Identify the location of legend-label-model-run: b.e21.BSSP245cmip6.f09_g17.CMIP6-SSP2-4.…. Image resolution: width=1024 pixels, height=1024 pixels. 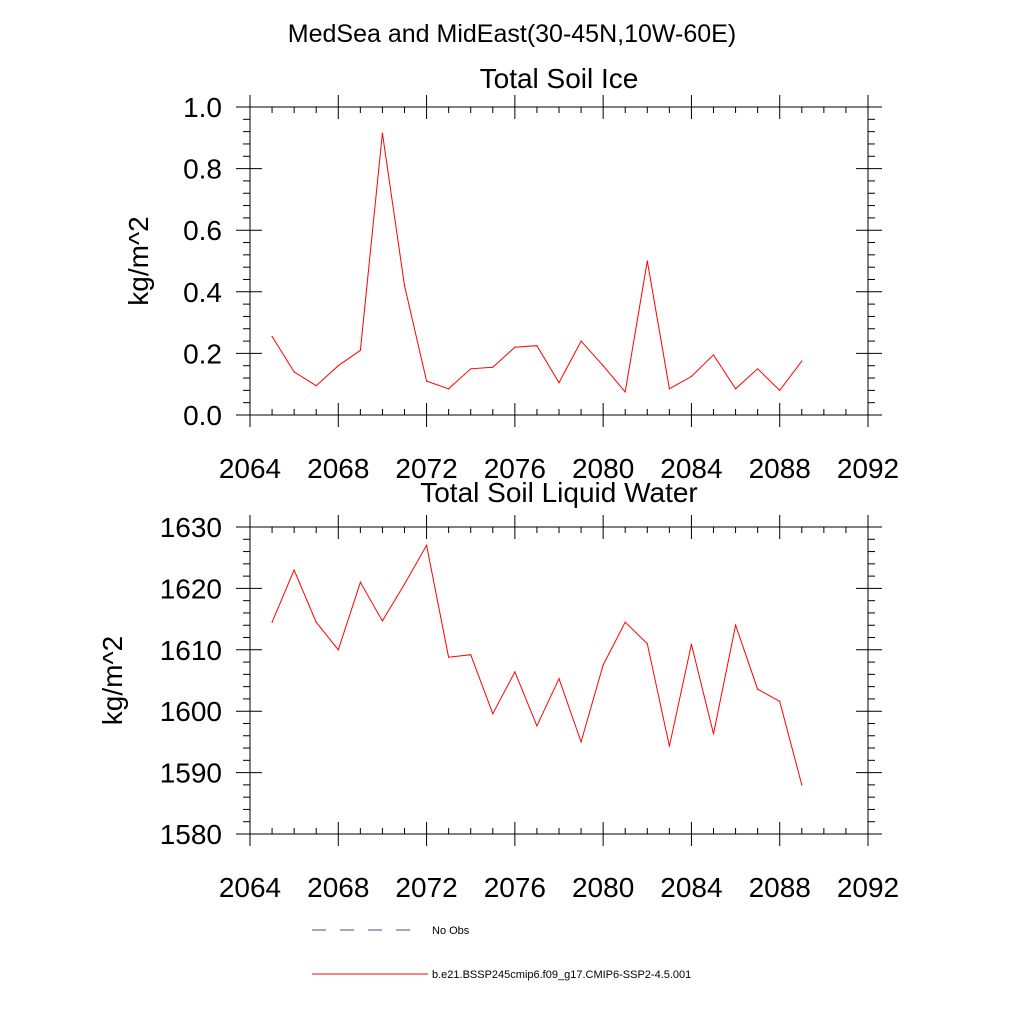
(561, 975).